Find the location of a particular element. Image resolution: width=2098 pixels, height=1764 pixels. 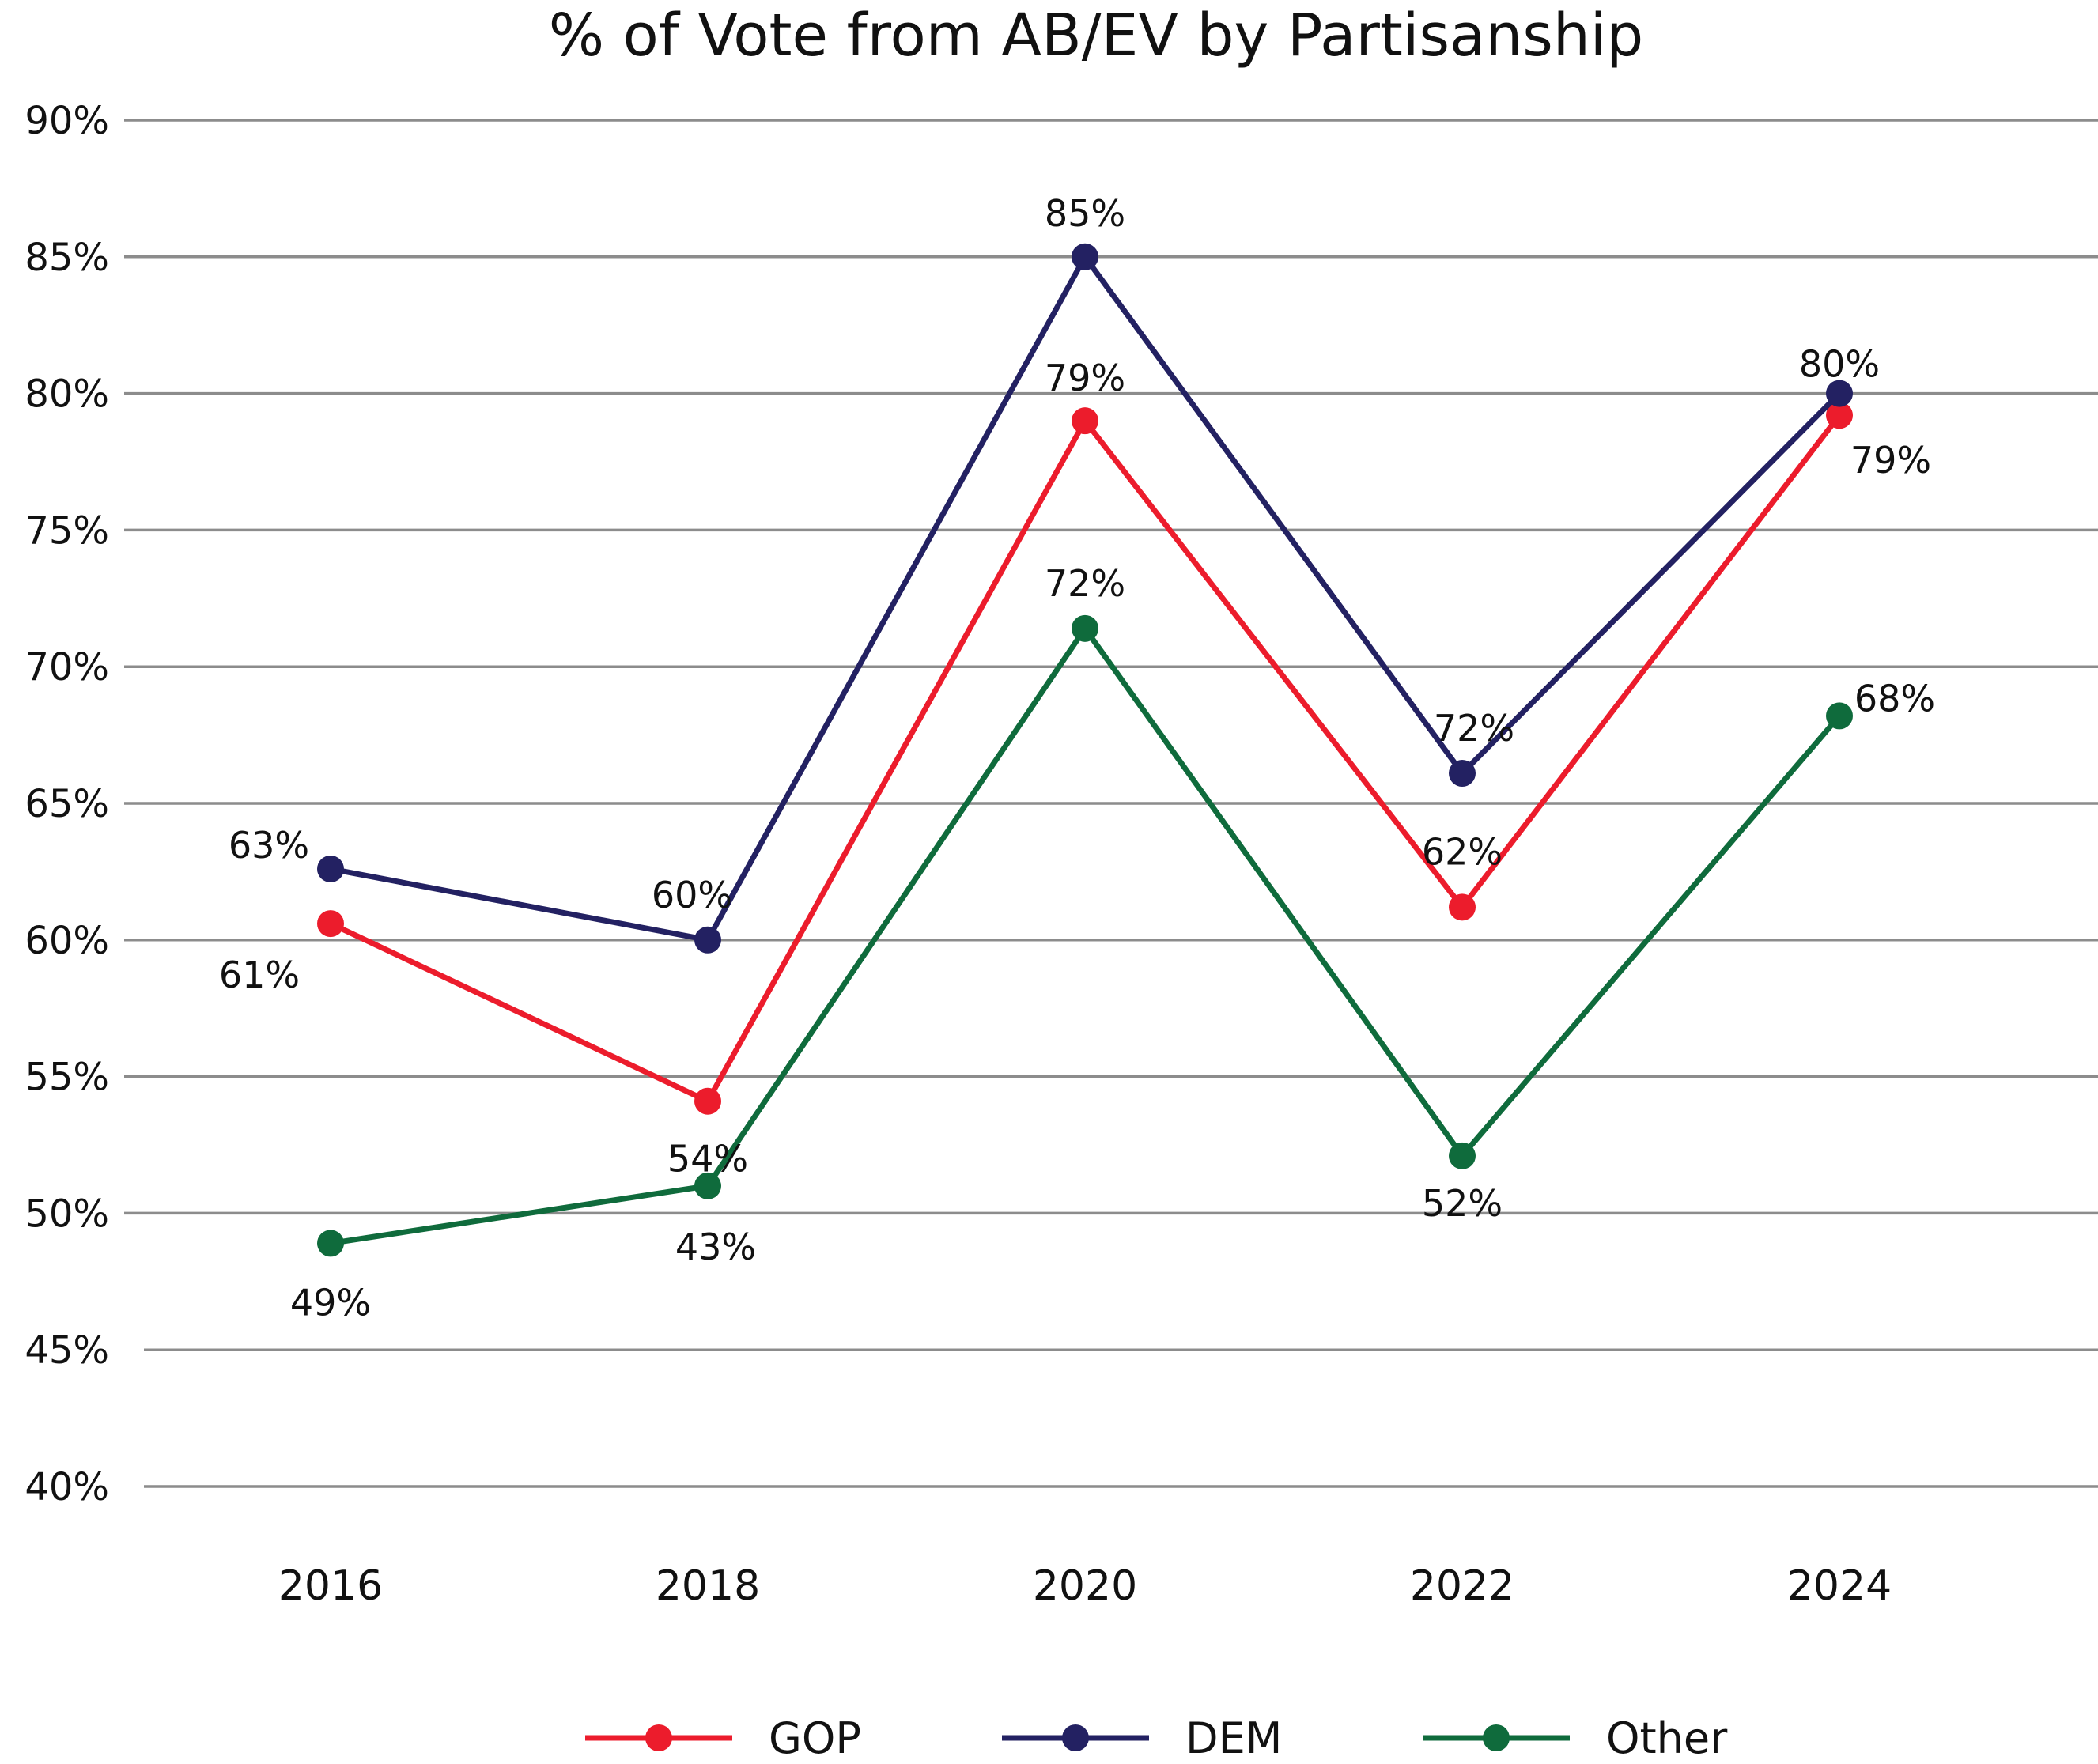

legend: GOP DEM Other is located at coordinates (1156, 1738).